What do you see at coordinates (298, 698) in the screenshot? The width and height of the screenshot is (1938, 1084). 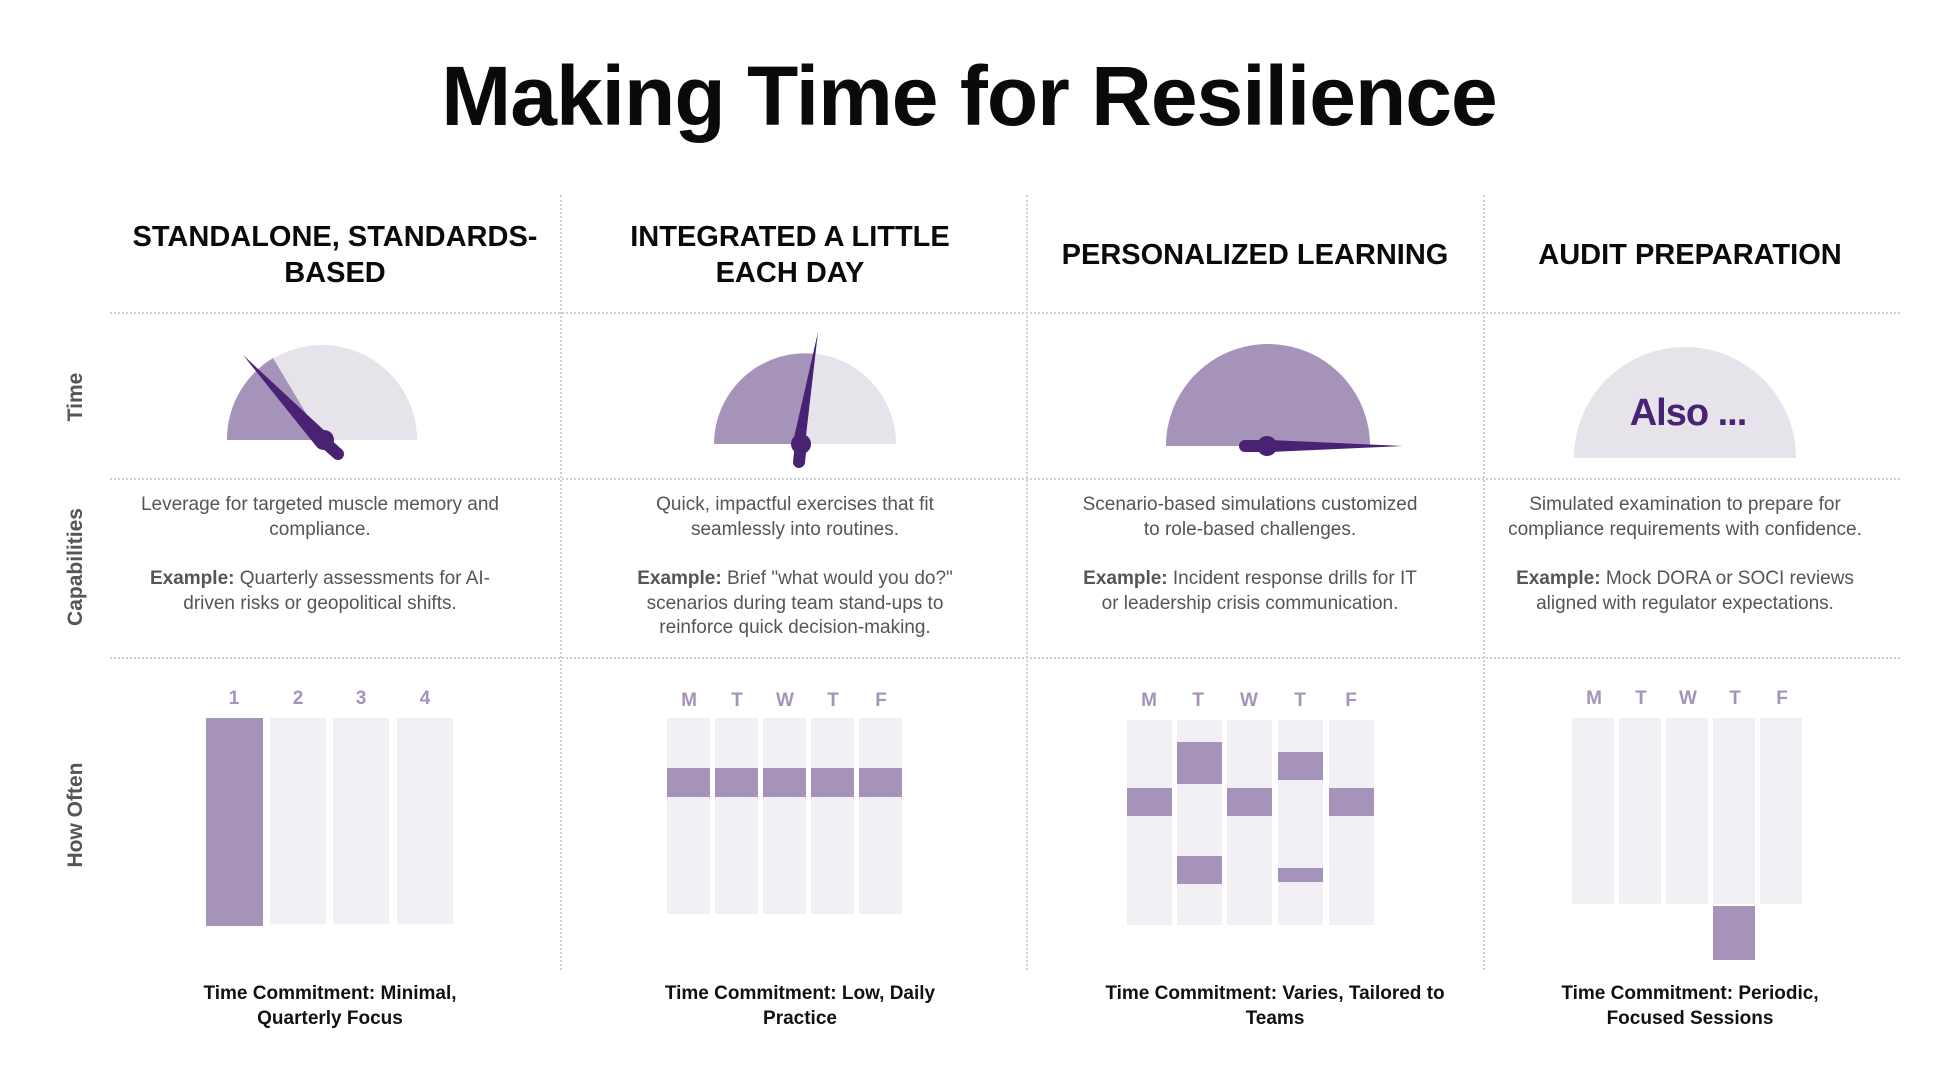 I see `calendar-day-label: 2` at bounding box center [298, 698].